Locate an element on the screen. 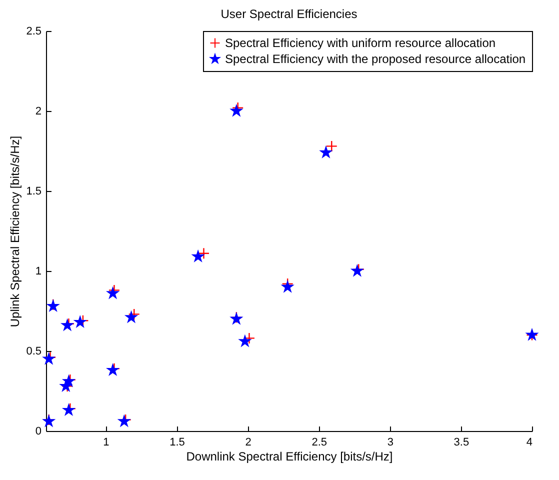  x-tick-label: 2 is located at coordinates (248, 442).